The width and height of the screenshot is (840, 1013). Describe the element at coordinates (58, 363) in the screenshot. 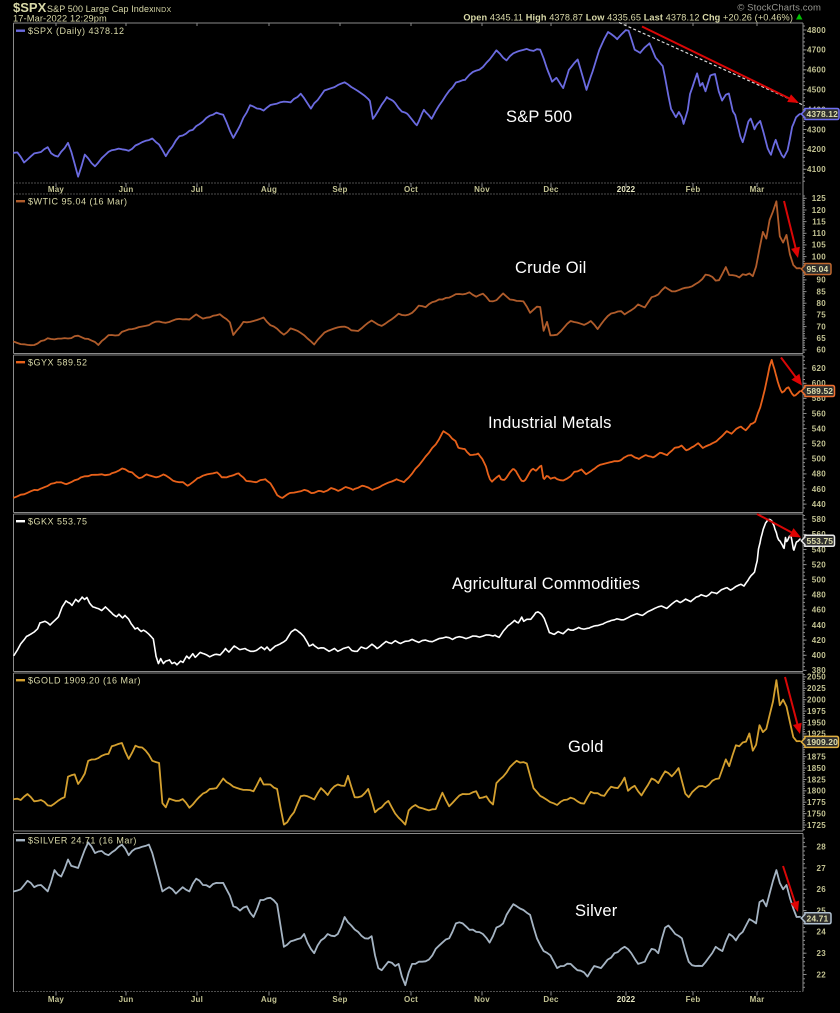

I see `svg-text: $GYX 589.52` at that location.